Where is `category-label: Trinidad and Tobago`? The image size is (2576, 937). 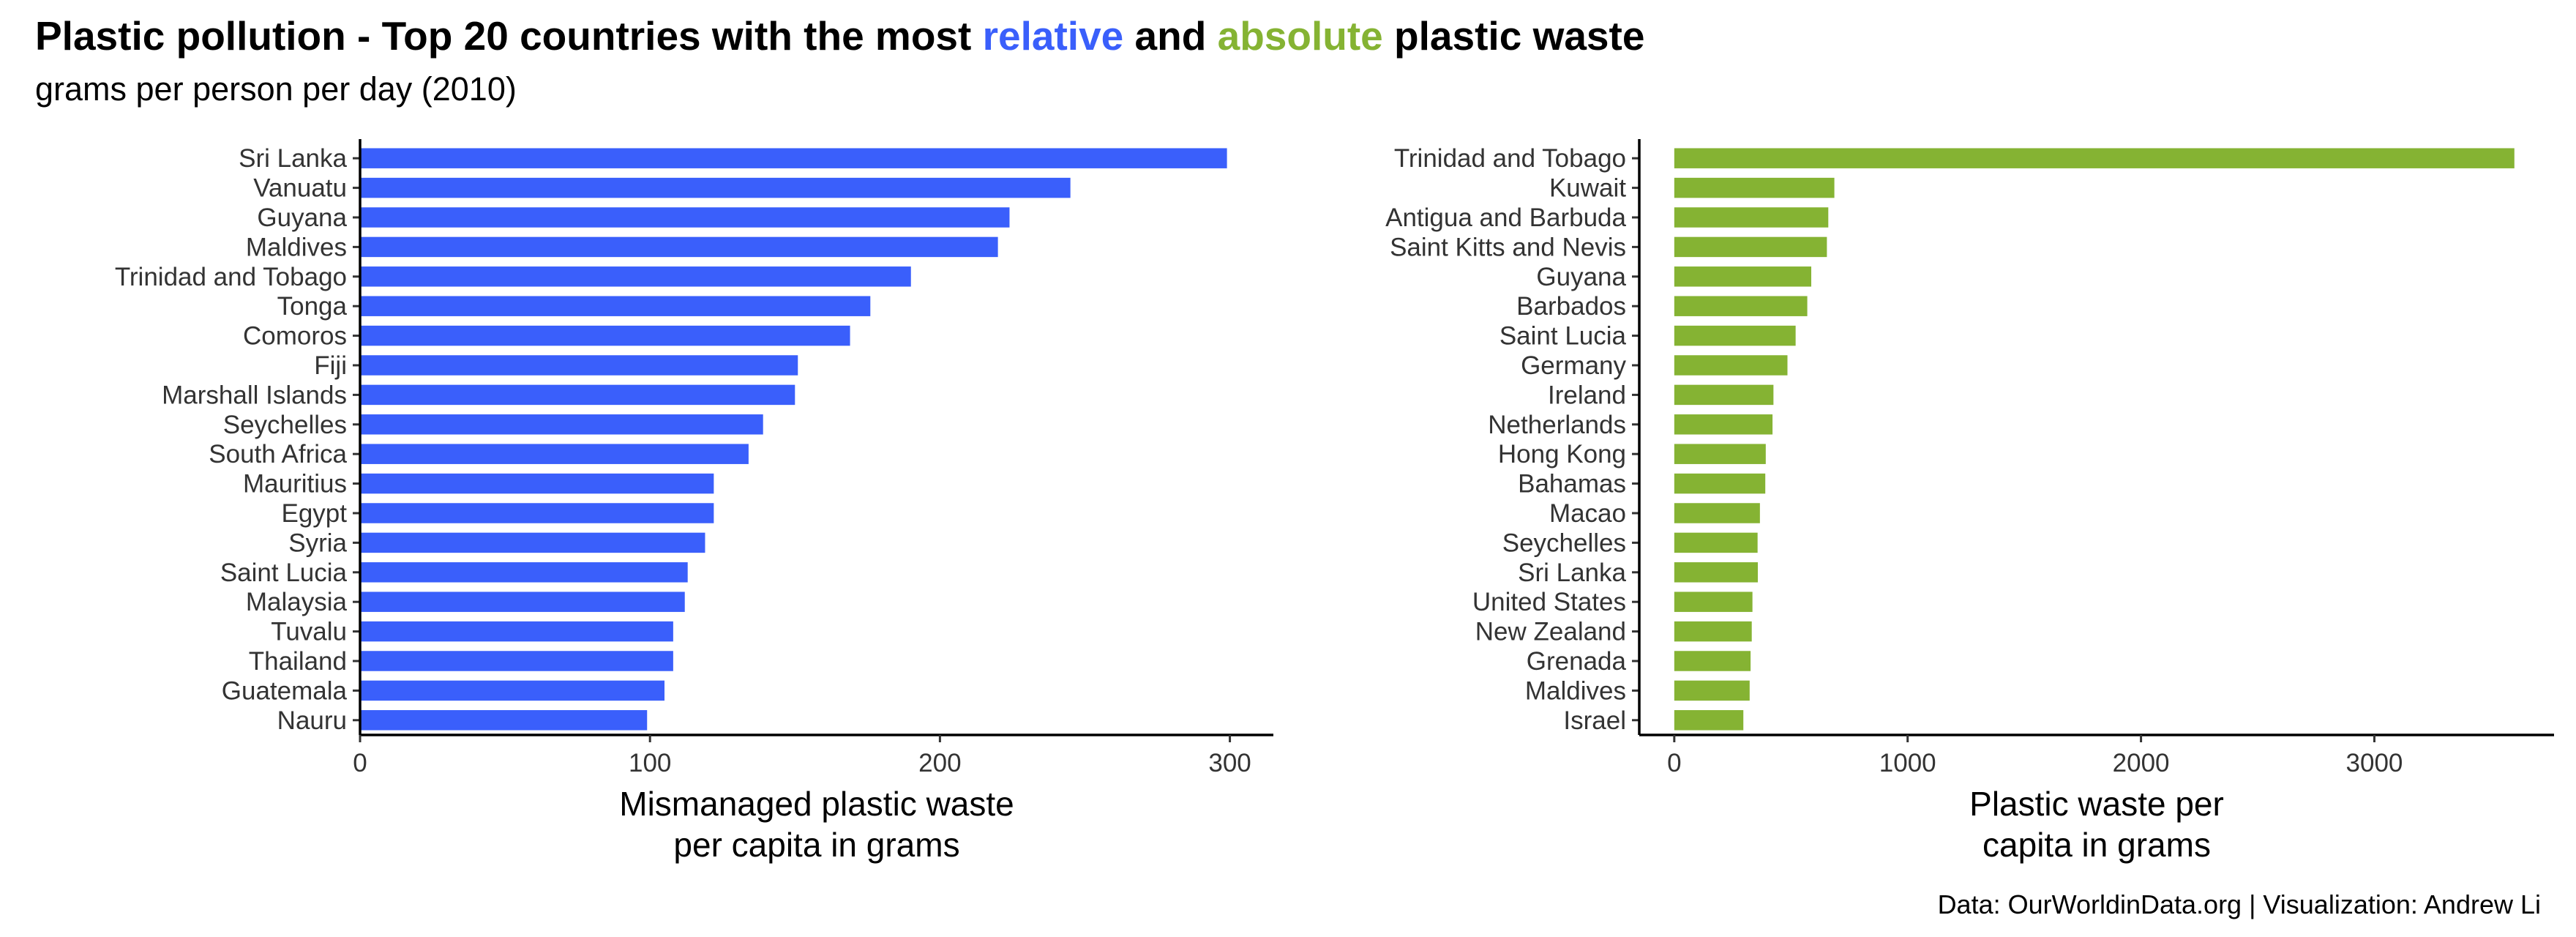 category-label: Trinidad and Tobago is located at coordinates (231, 277).